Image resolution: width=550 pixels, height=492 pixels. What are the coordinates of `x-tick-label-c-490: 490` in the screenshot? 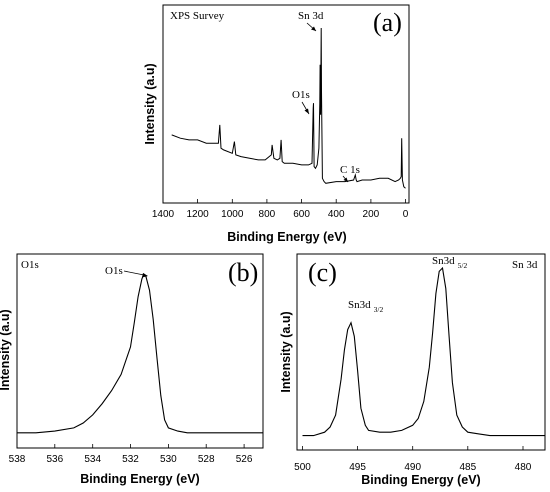 It's located at (412, 467).